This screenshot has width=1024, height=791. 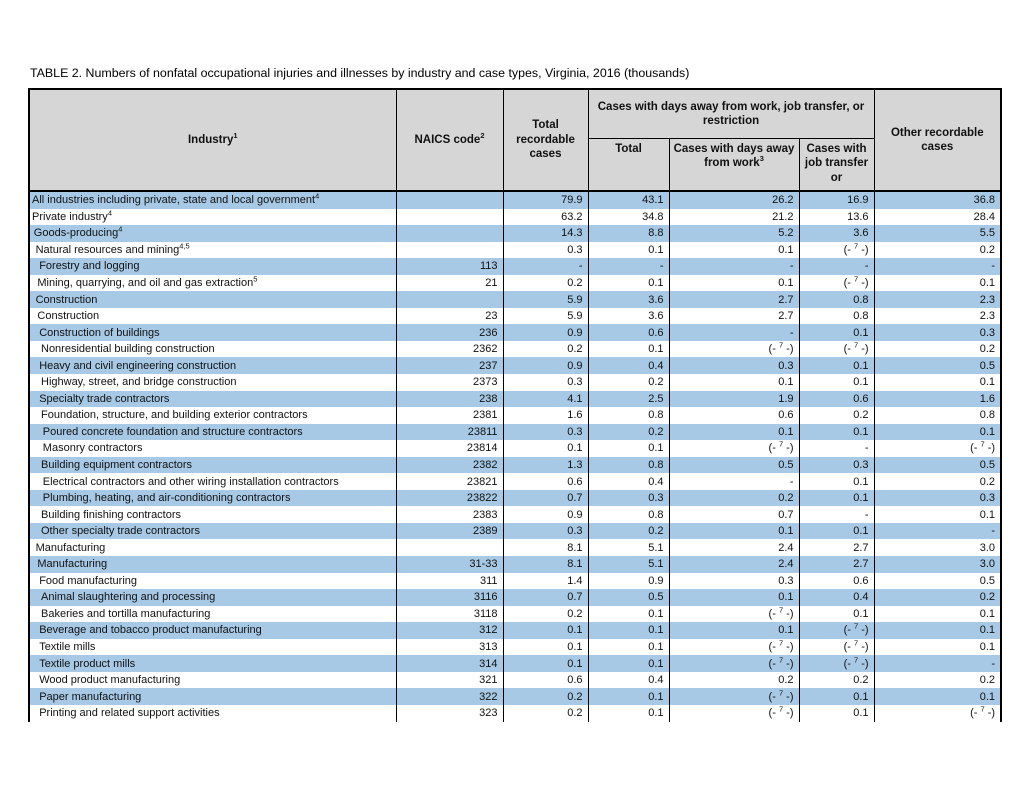 What do you see at coordinates (212, 332) in the screenshot?
I see `industry-cell: Construction of buildings` at bounding box center [212, 332].